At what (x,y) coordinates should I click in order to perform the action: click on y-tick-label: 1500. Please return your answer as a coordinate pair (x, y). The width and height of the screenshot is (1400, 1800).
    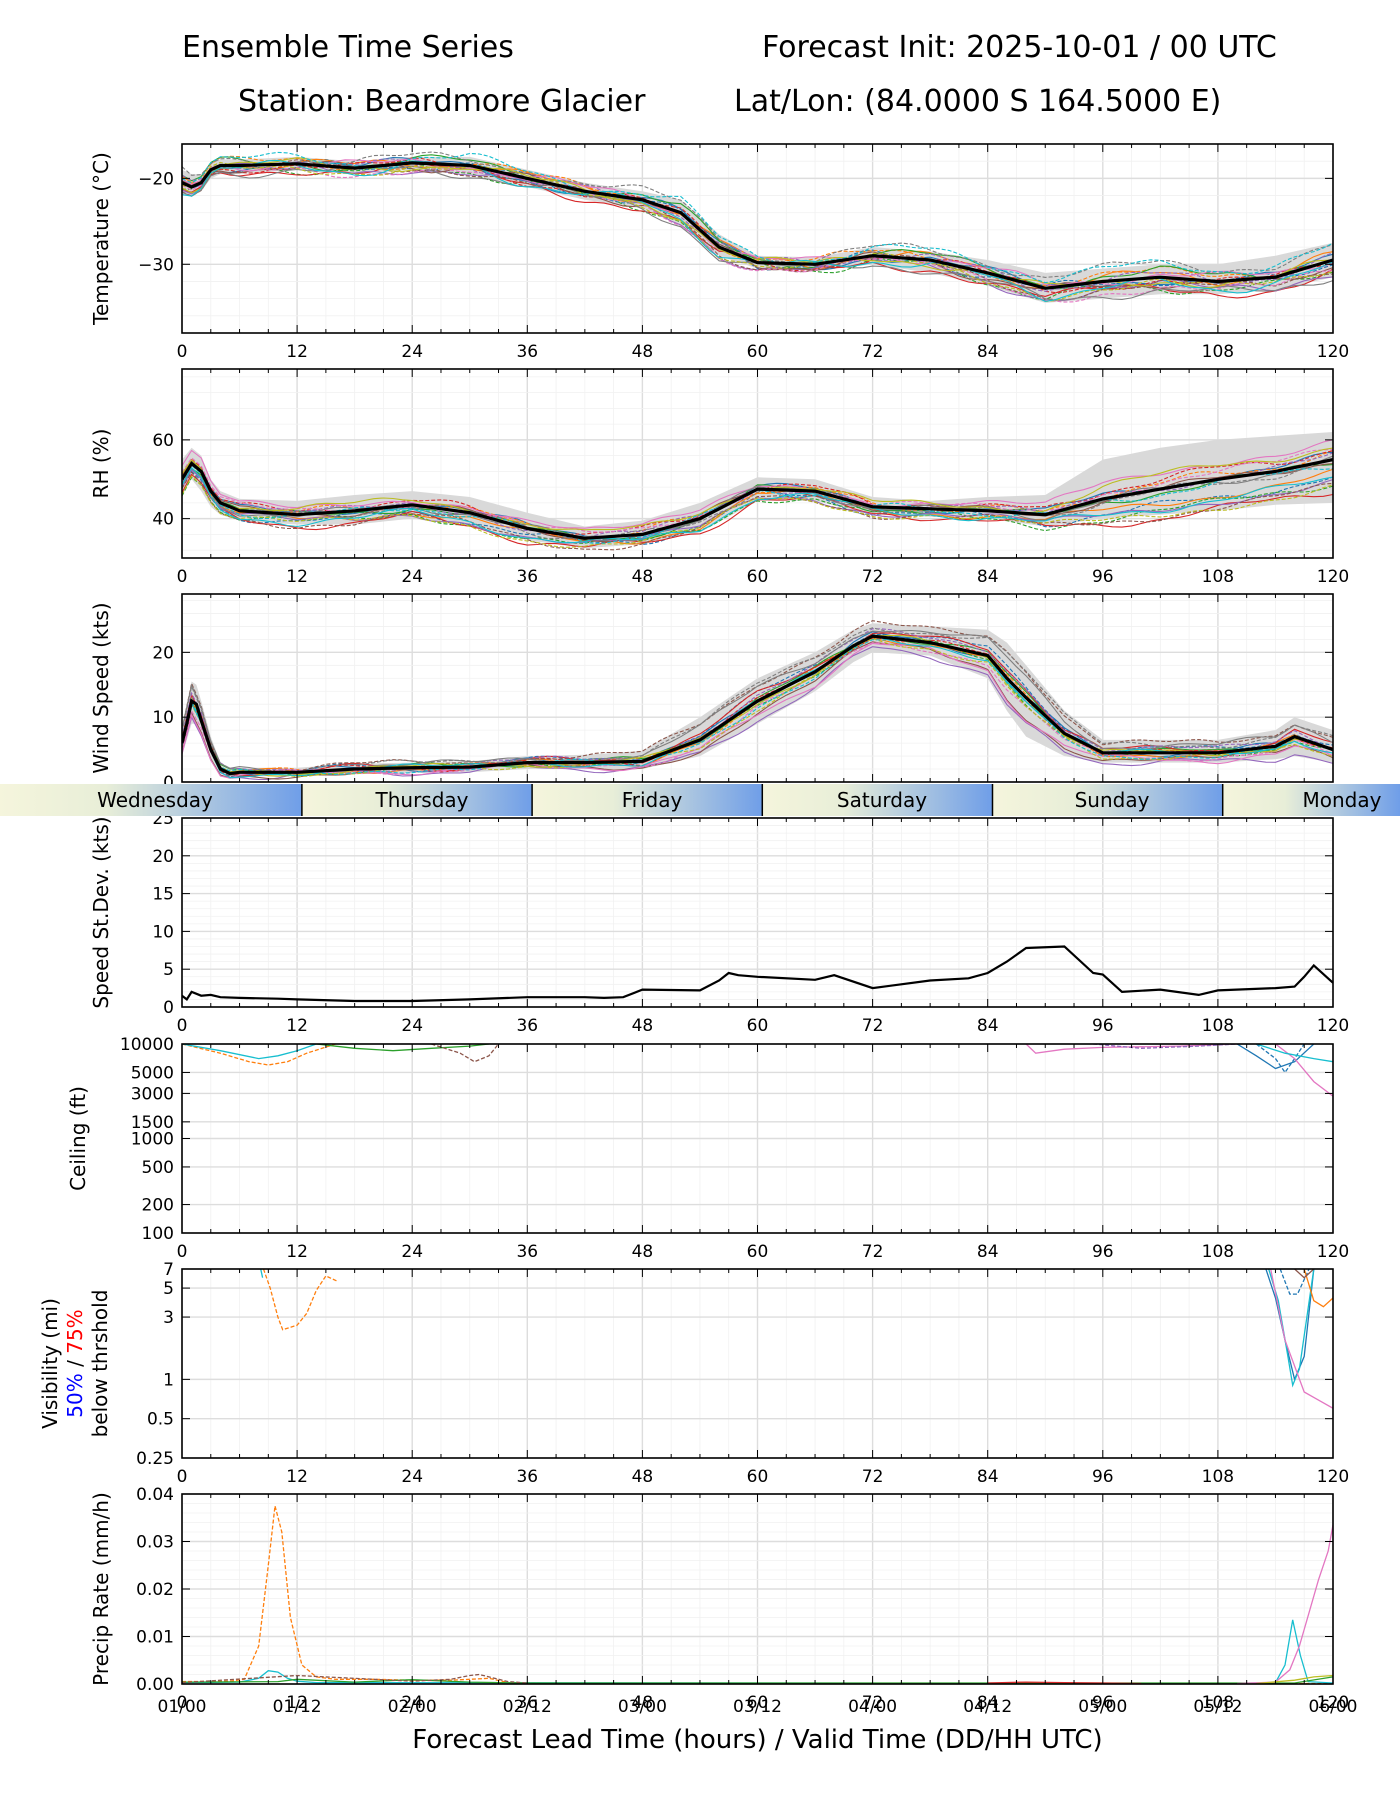
    Looking at the image, I should click on (152, 1123).